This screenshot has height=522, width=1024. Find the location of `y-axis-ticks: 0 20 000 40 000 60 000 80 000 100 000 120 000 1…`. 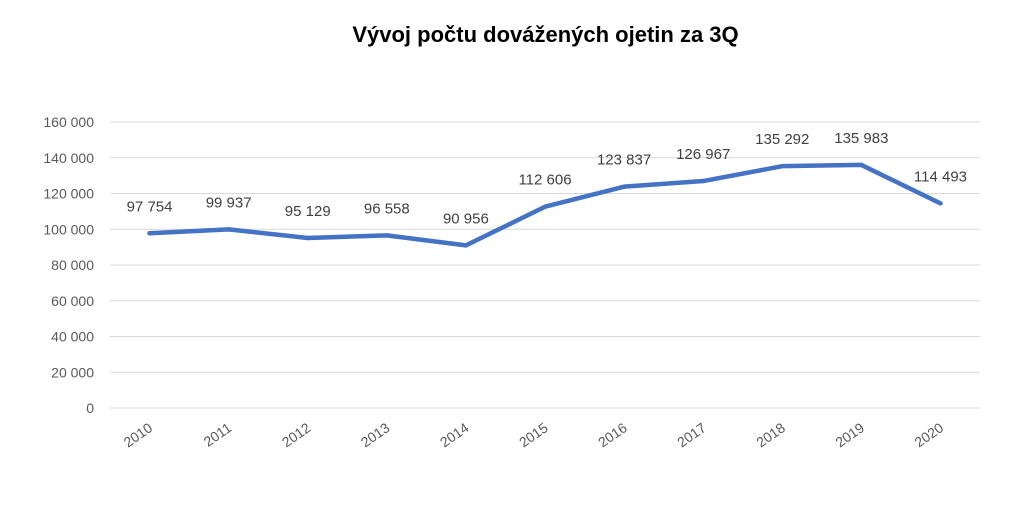

y-axis-ticks: 0 20 000 40 000 60 000 80 000 100 000 120 000 1… is located at coordinates (68, 265).